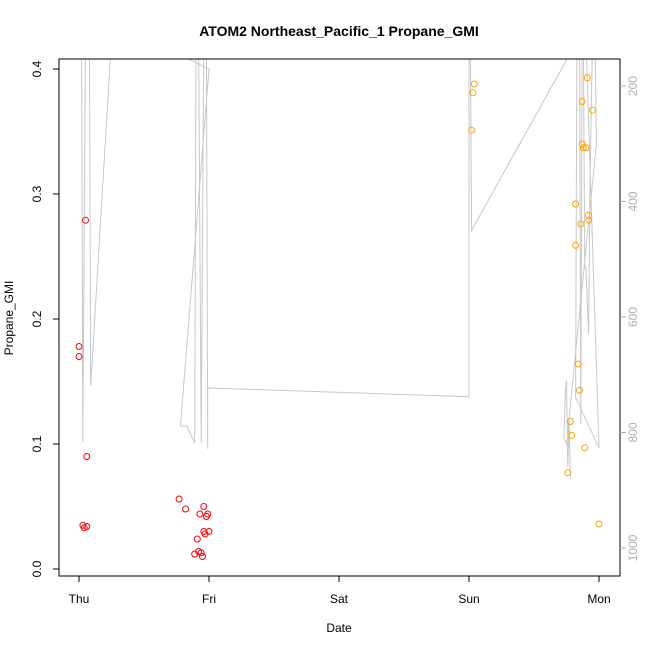  Describe the element at coordinates (209, 599) in the screenshot. I see `x-tick-label: Fri` at that location.